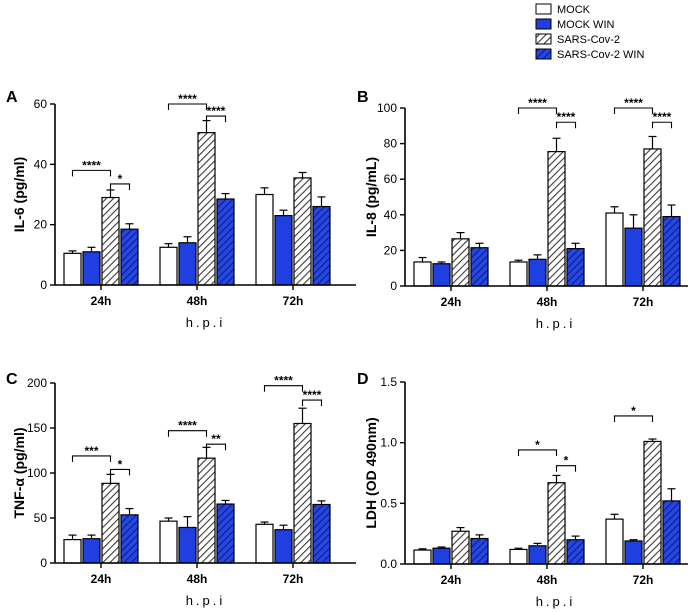 The height and width of the screenshot is (612, 688). Describe the element at coordinates (391, 179) in the screenshot. I see `y-tick-label: 60` at that location.